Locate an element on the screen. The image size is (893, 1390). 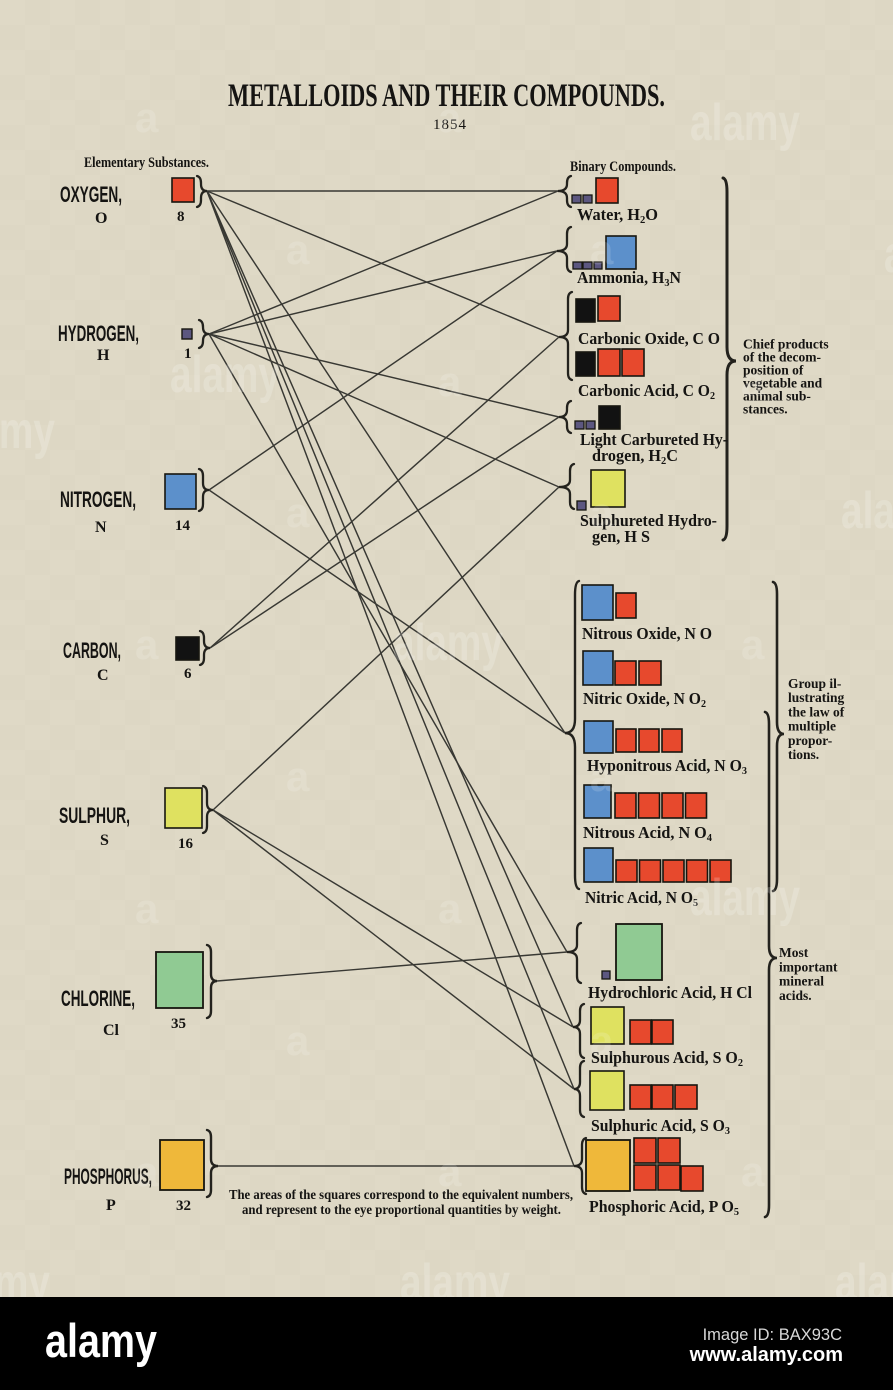
svg-text: lustrating is located at coordinates (816, 697).